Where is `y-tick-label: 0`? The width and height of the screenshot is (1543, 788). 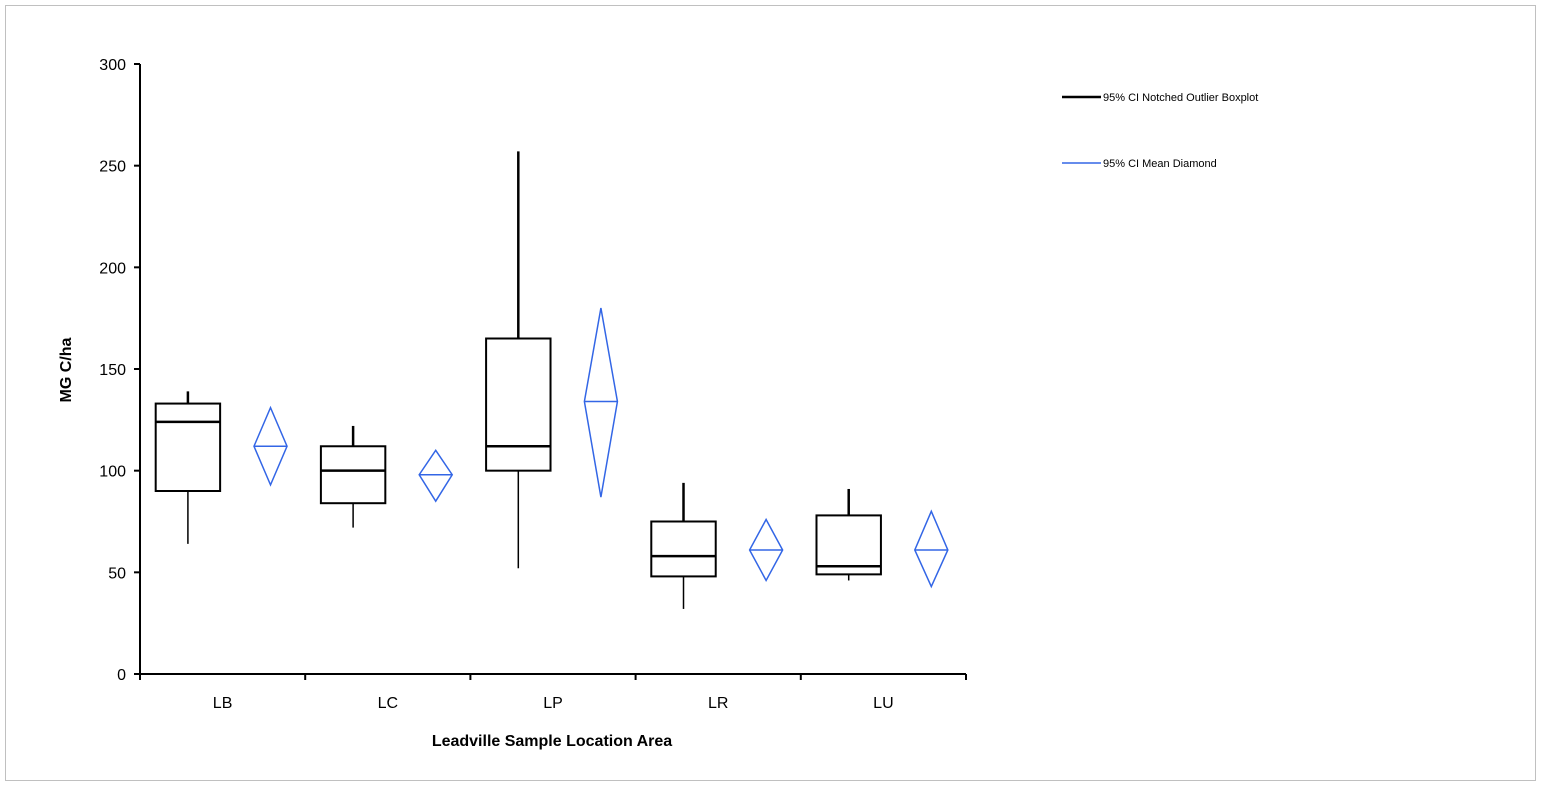
y-tick-label: 0 is located at coordinates (121, 675).